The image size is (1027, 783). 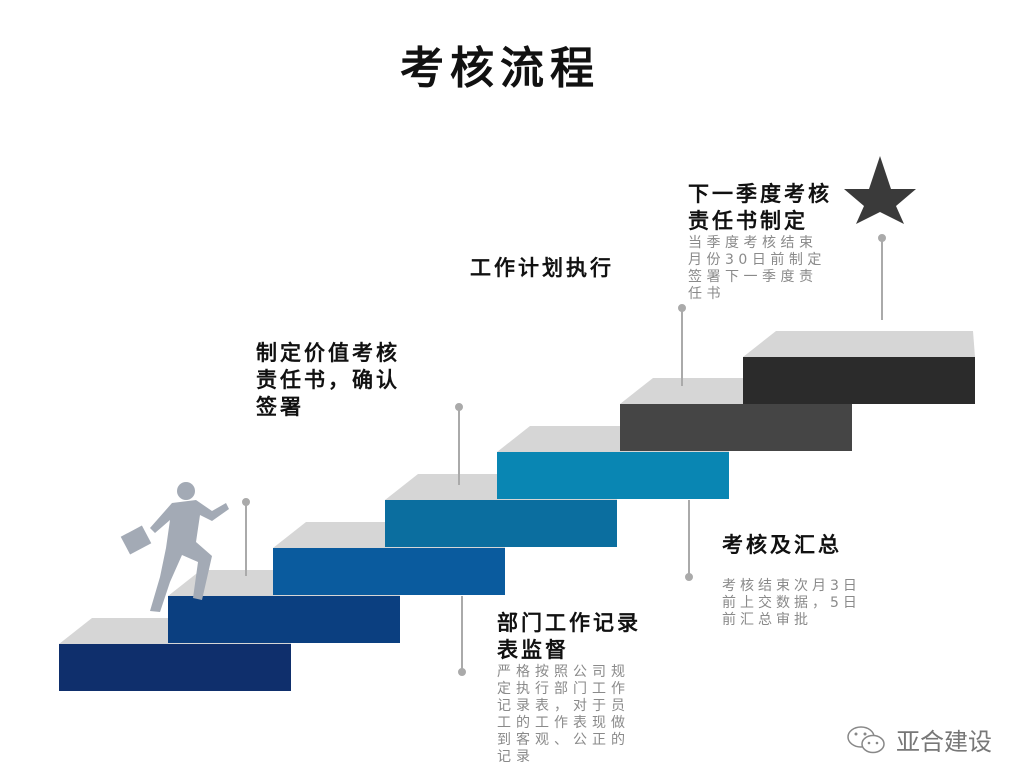 I want to click on description-line: 记录表，对于员, so click(x=563, y=706).